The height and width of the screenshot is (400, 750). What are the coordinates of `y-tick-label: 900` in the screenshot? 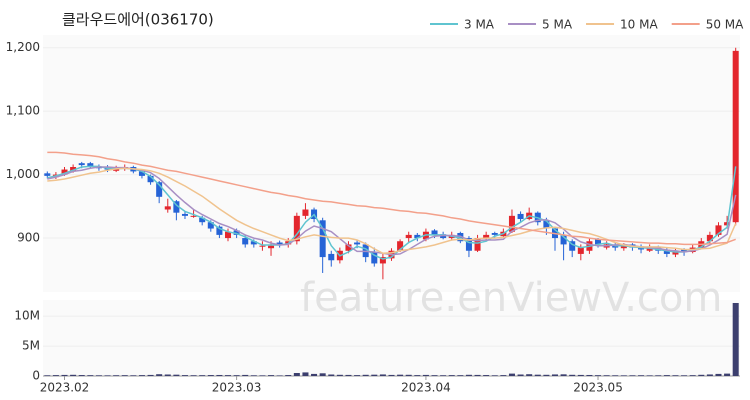 It's located at (28, 238).